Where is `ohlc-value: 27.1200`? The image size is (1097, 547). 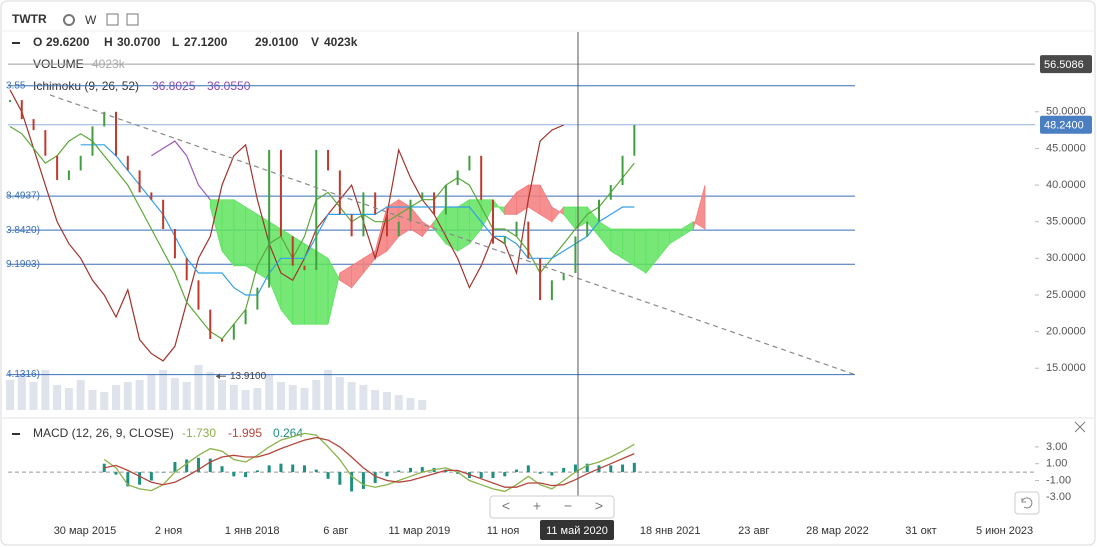
ohlc-value: 27.1200 is located at coordinates (206, 42).